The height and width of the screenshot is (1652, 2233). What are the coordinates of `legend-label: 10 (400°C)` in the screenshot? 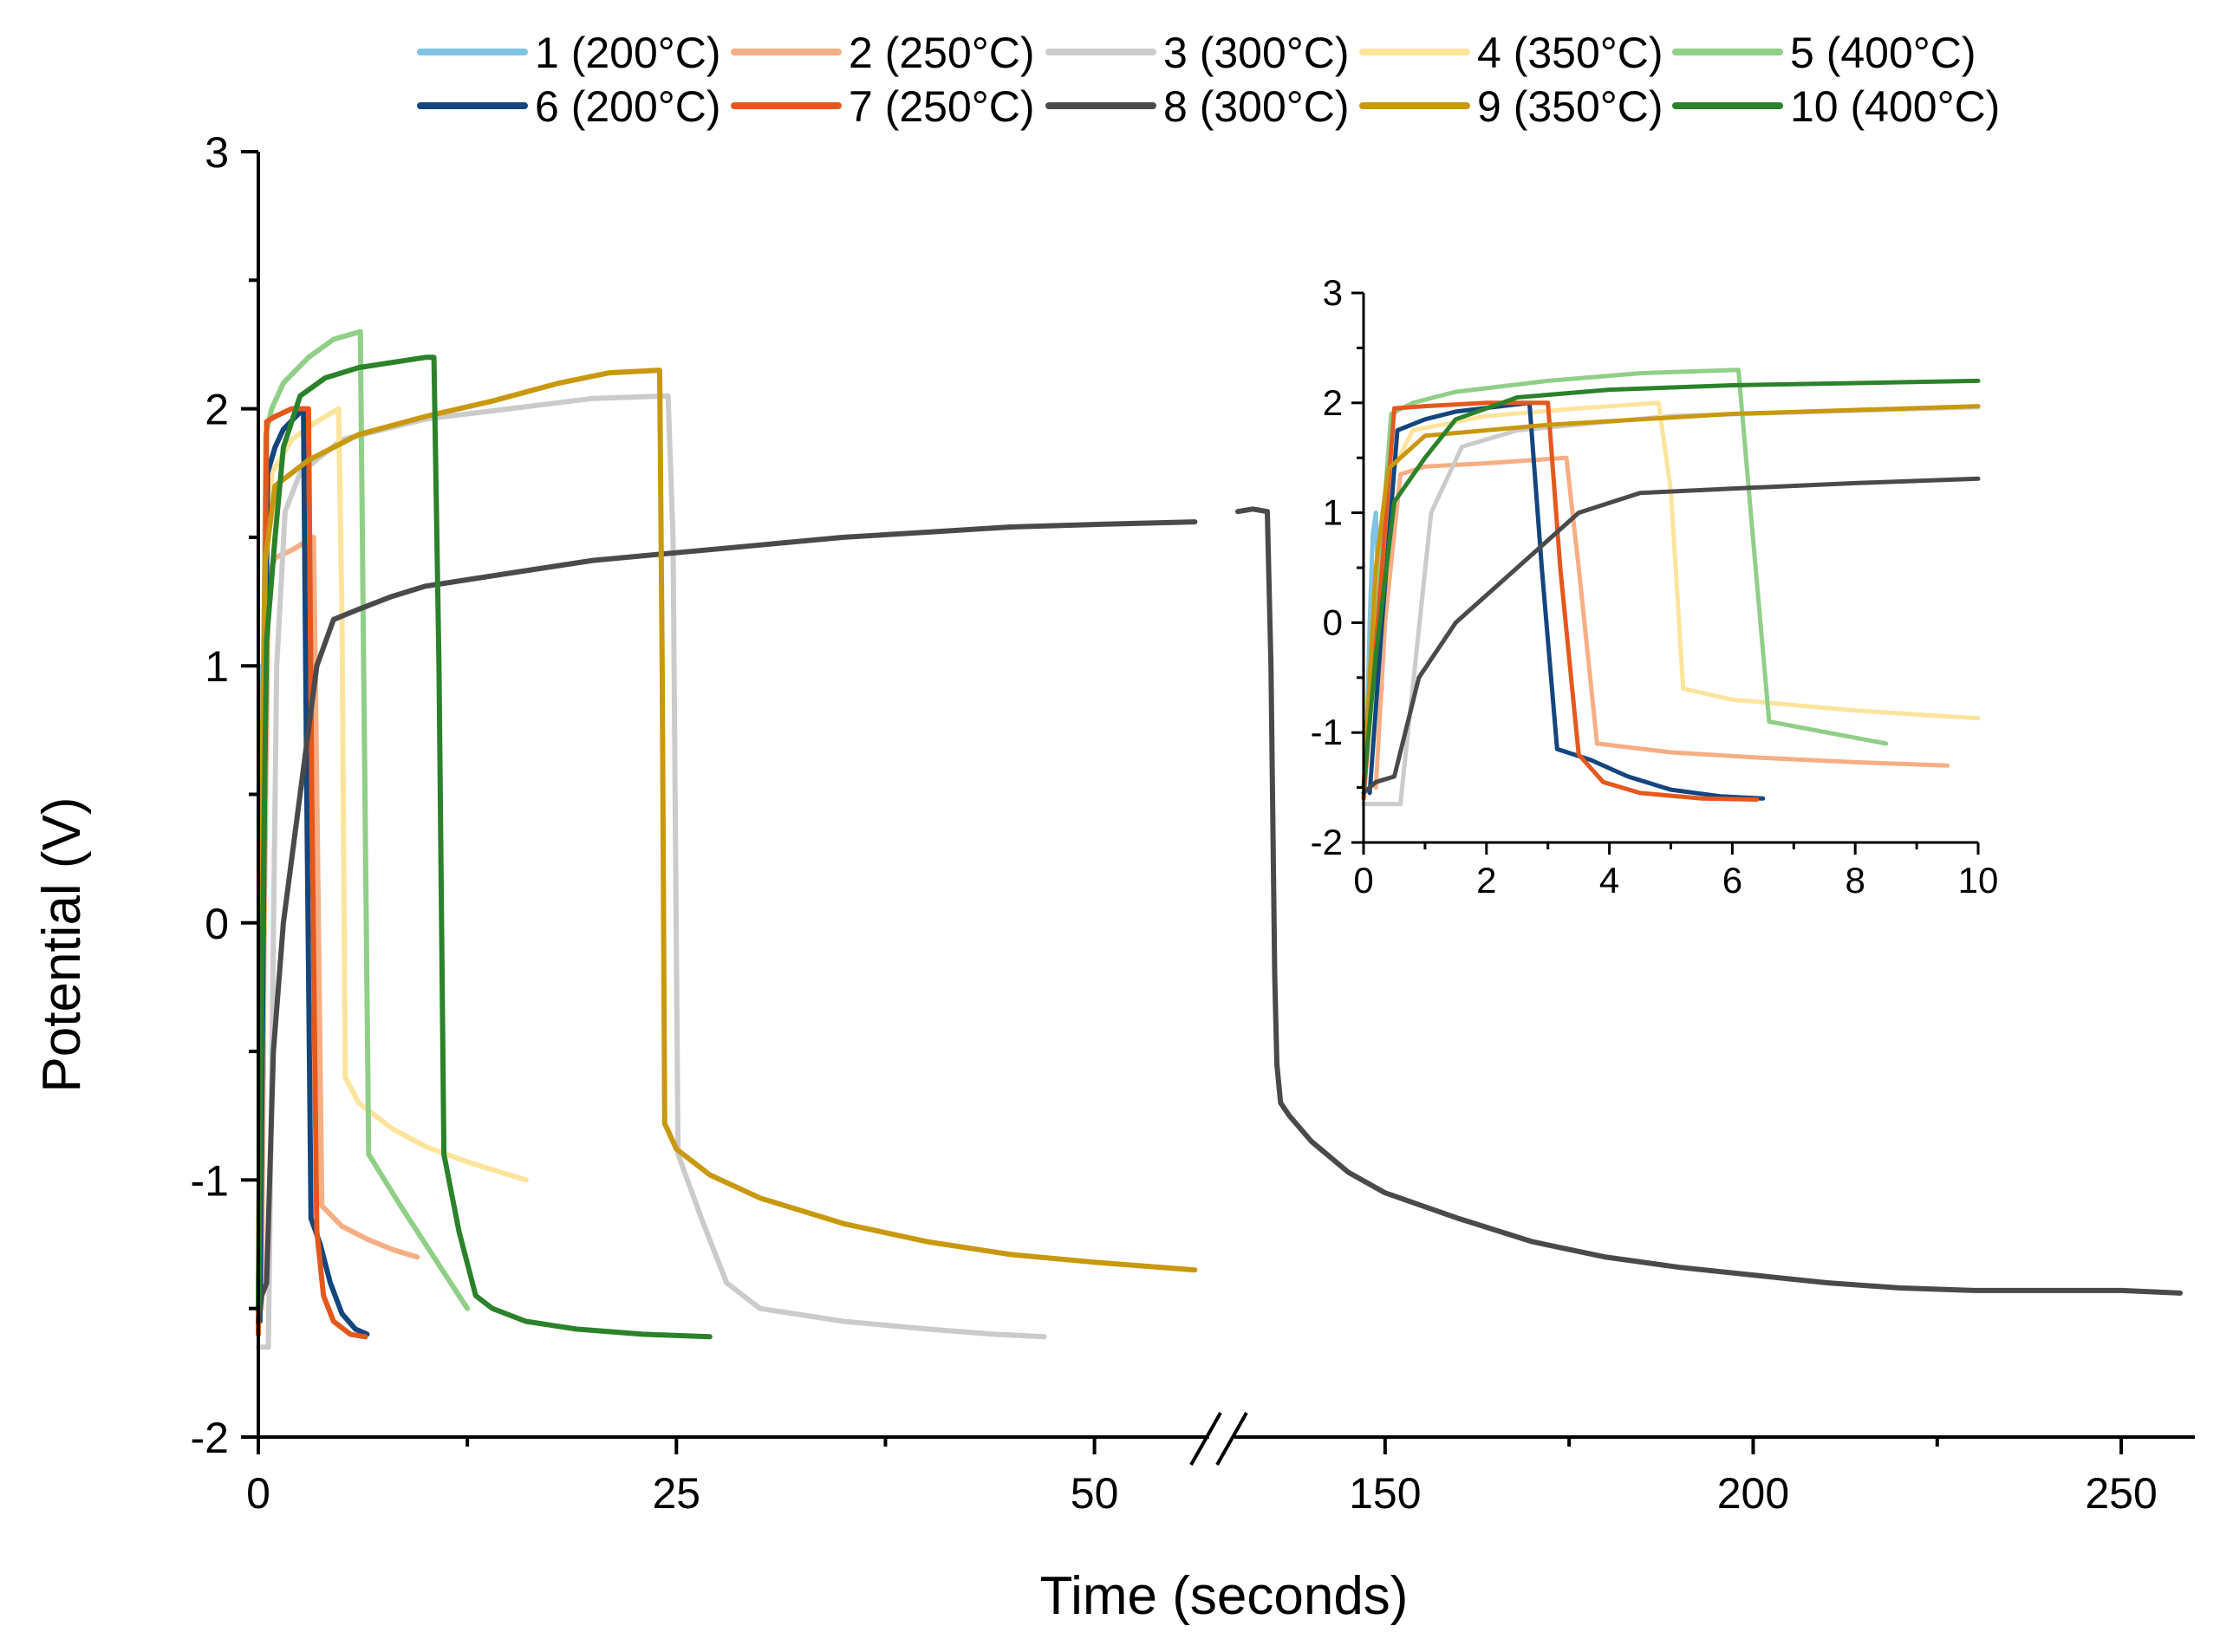 It's located at (1895, 106).